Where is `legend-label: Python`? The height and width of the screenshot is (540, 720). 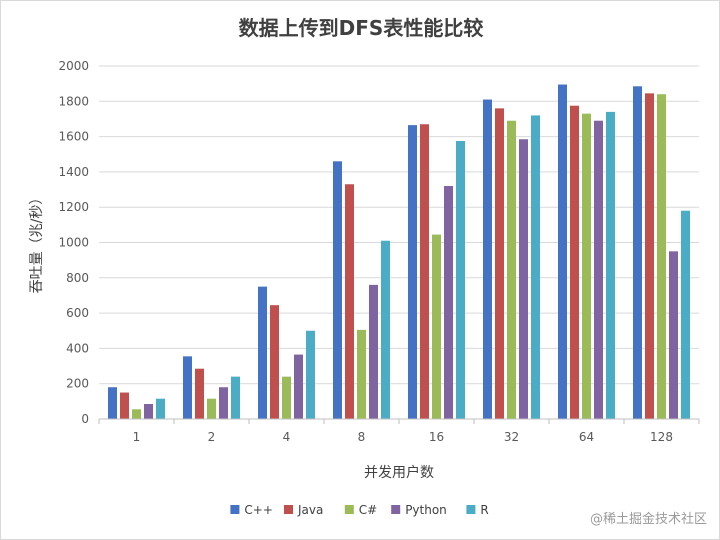
legend-label: Python is located at coordinates (426, 510).